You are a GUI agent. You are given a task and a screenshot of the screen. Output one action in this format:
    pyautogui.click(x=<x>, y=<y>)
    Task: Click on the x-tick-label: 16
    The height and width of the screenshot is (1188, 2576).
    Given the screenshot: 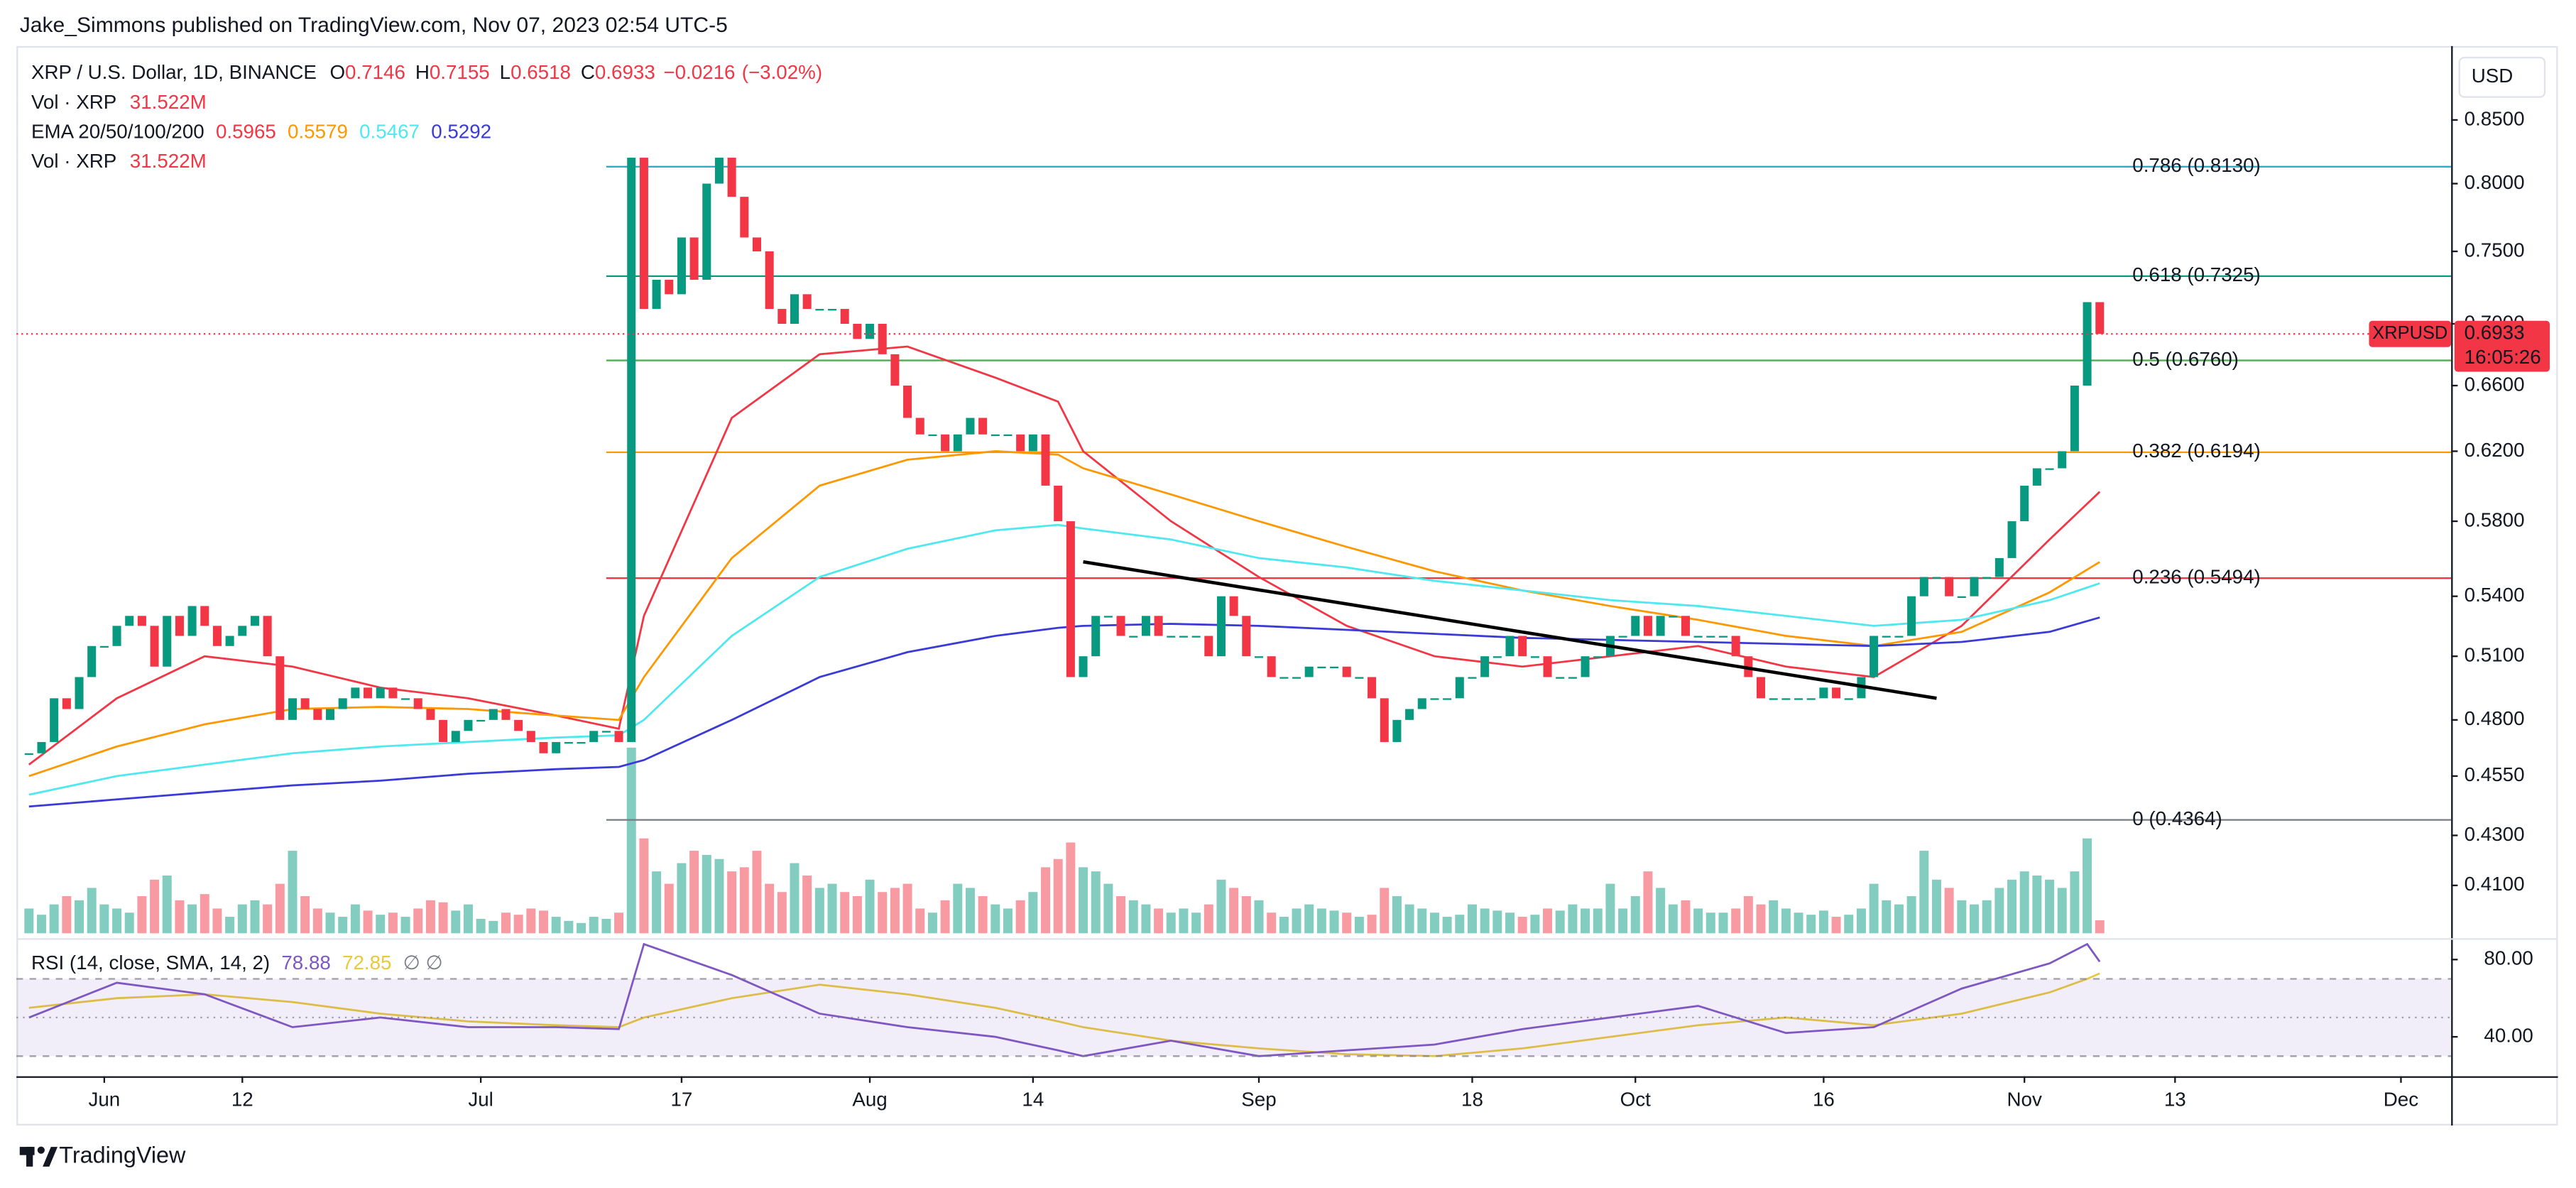 What is the action you would take?
    pyautogui.click(x=1824, y=1100)
    